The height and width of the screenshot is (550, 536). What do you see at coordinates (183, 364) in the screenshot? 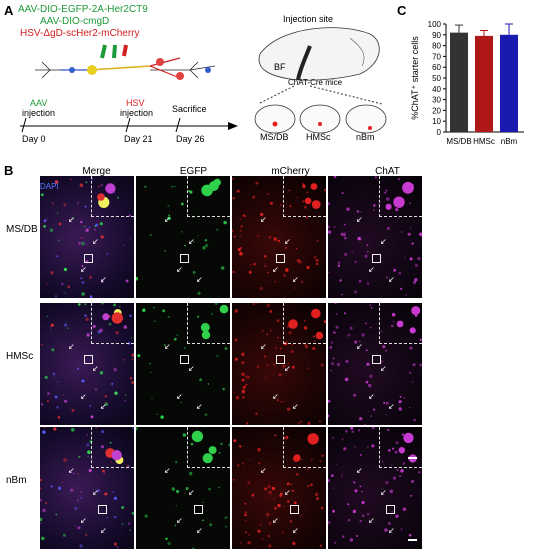
I see `micrograph-hmsc-egfp: ↙ ↙ ↙ ↙` at bounding box center [183, 364].